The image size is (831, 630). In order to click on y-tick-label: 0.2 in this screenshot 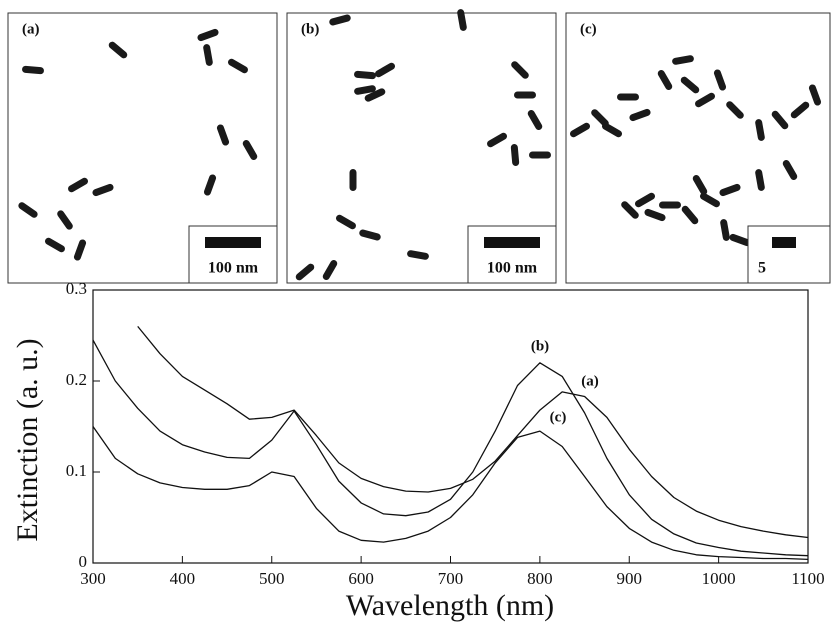, I will do `click(76, 379)`.